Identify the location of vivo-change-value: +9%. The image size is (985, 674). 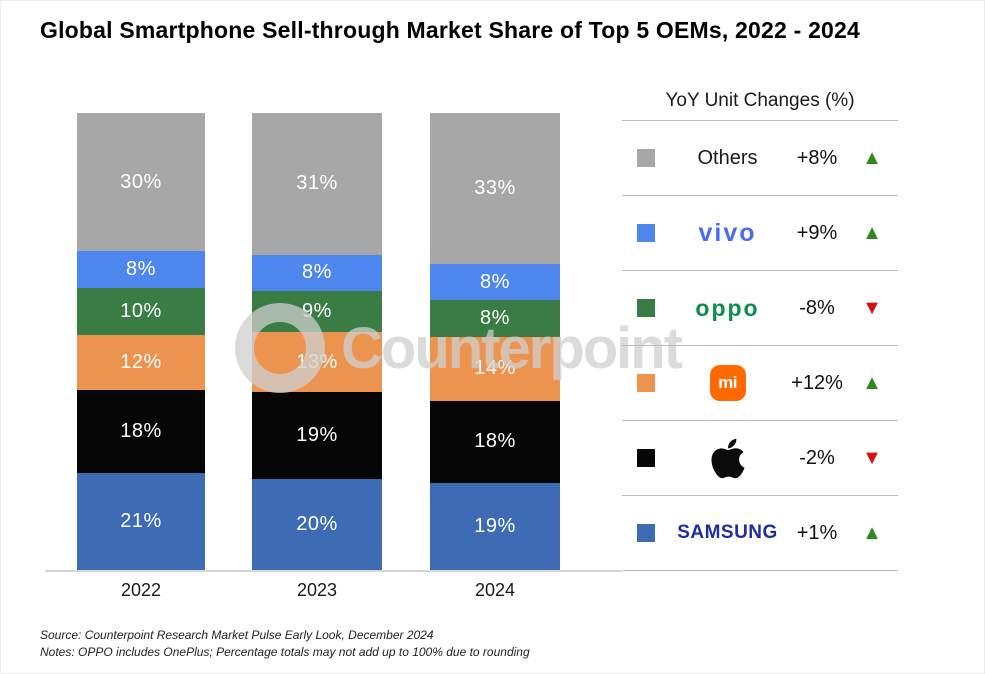
(817, 232).